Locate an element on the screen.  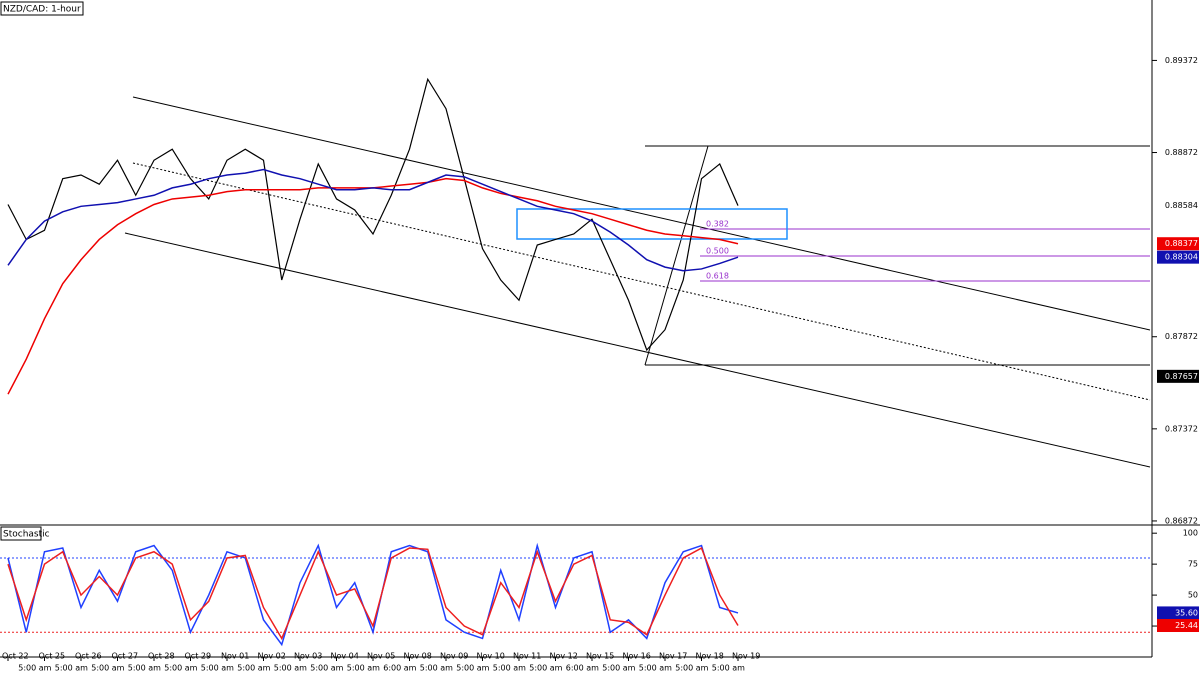
price-badge-label: 0.88584 is located at coordinates (1181, 205).